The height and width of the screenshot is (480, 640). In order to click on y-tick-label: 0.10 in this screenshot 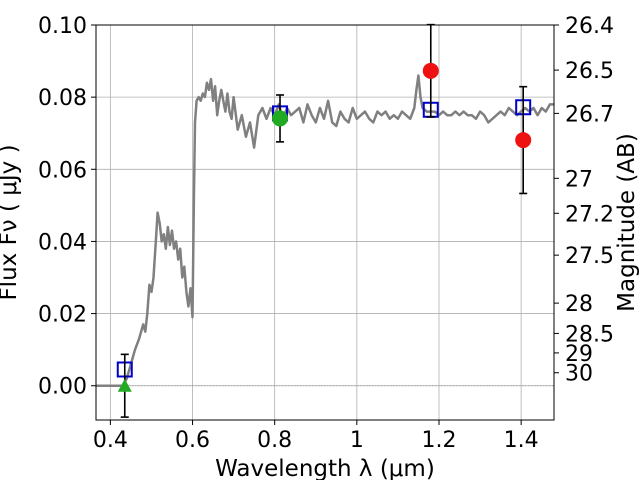, I will do `click(62, 26)`.